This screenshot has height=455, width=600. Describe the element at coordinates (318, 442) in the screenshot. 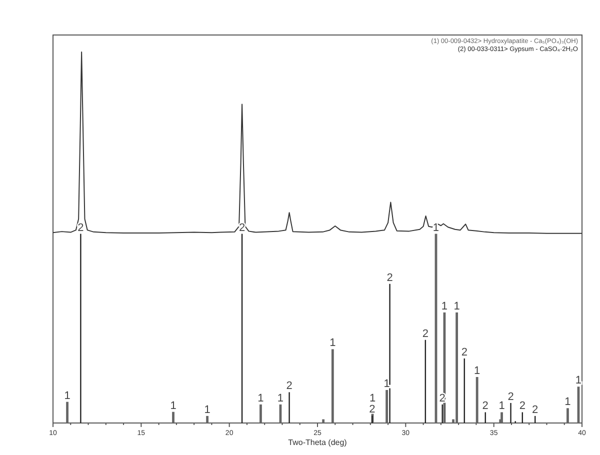

I see `x-axis-title: Two-Theta (deg)` at that location.